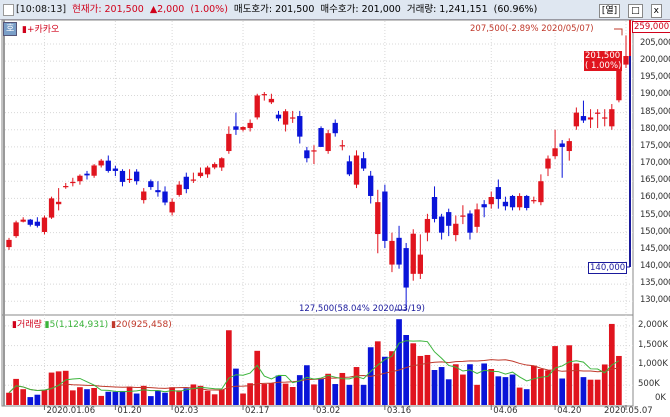  I want to click on low-marker: 140,000, so click(608, 268).